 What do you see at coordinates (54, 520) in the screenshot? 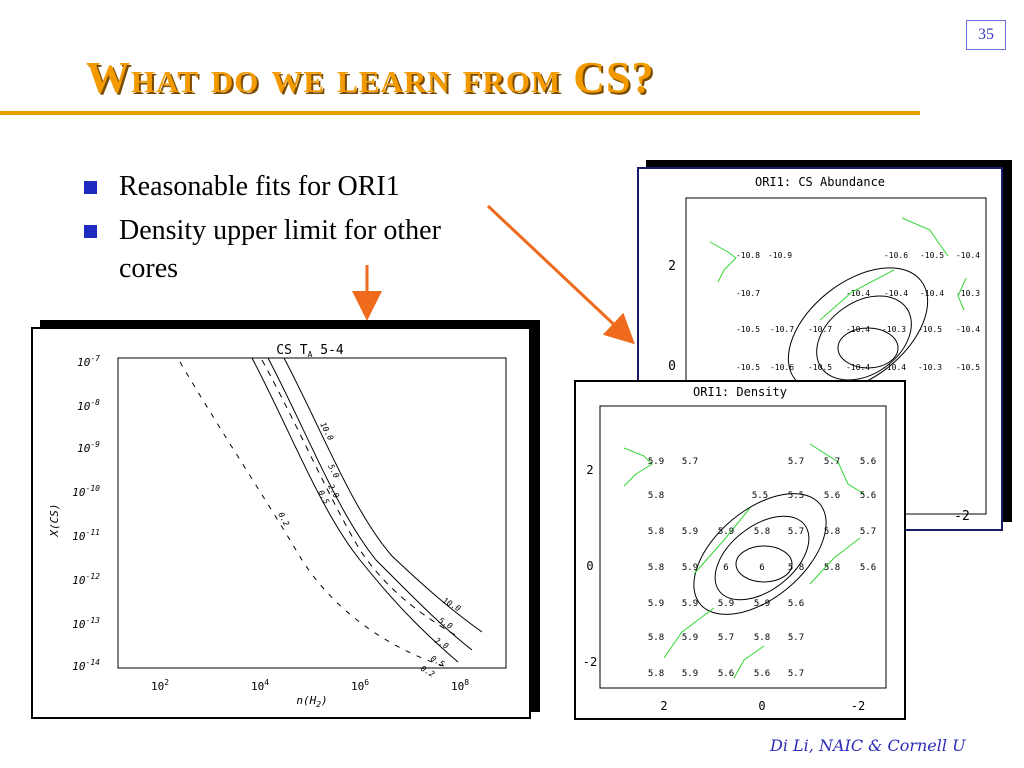
I see `ts-ylabel: X(CS)` at bounding box center [54, 520].